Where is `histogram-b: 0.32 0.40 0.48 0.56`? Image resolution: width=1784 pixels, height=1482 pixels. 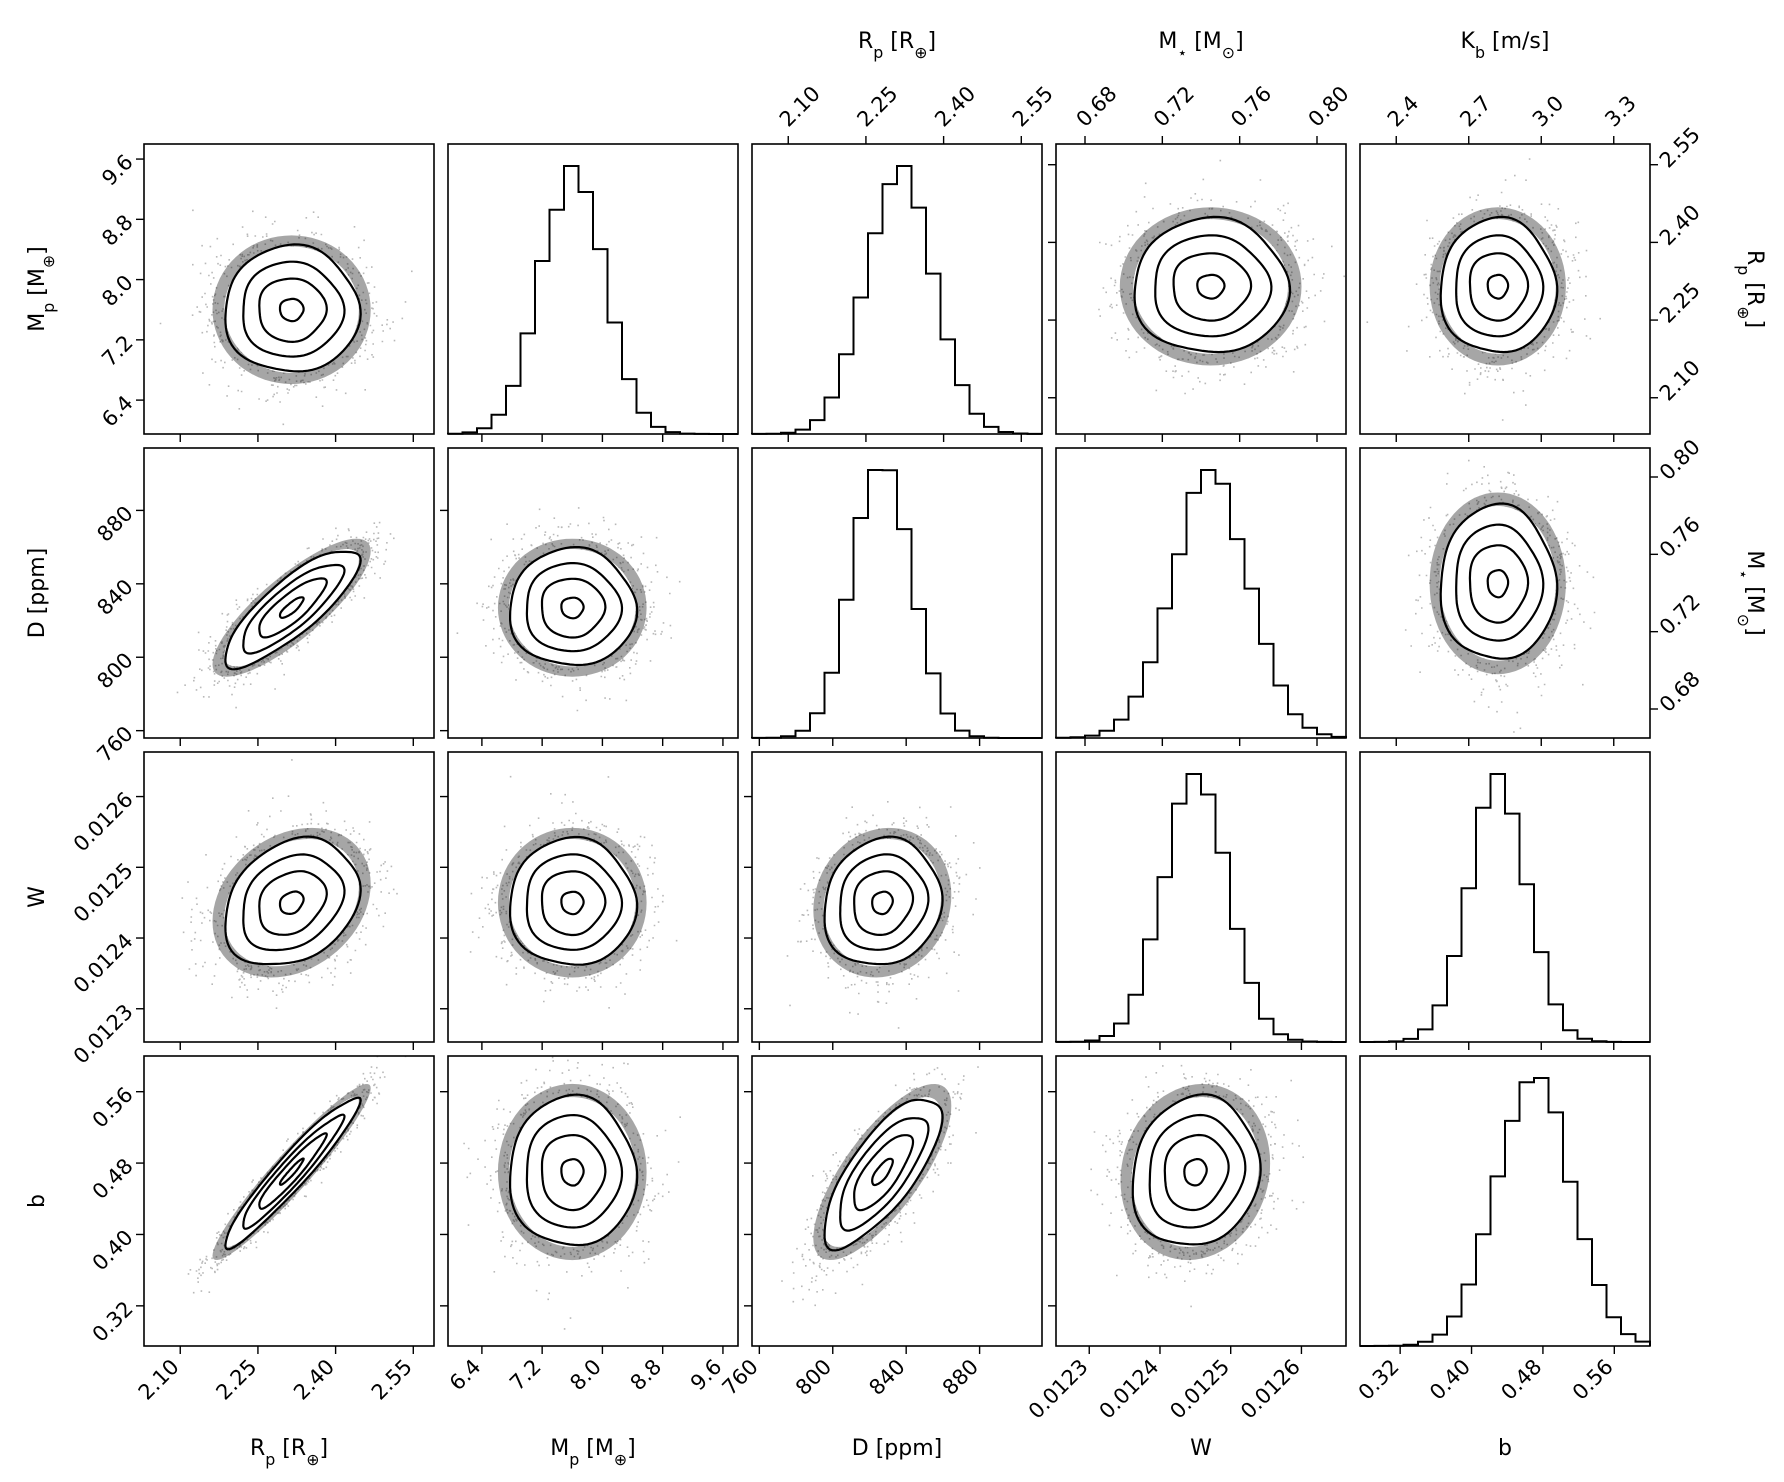 histogram-b: 0.32 0.40 0.48 0.56 is located at coordinates (1502, 1230).